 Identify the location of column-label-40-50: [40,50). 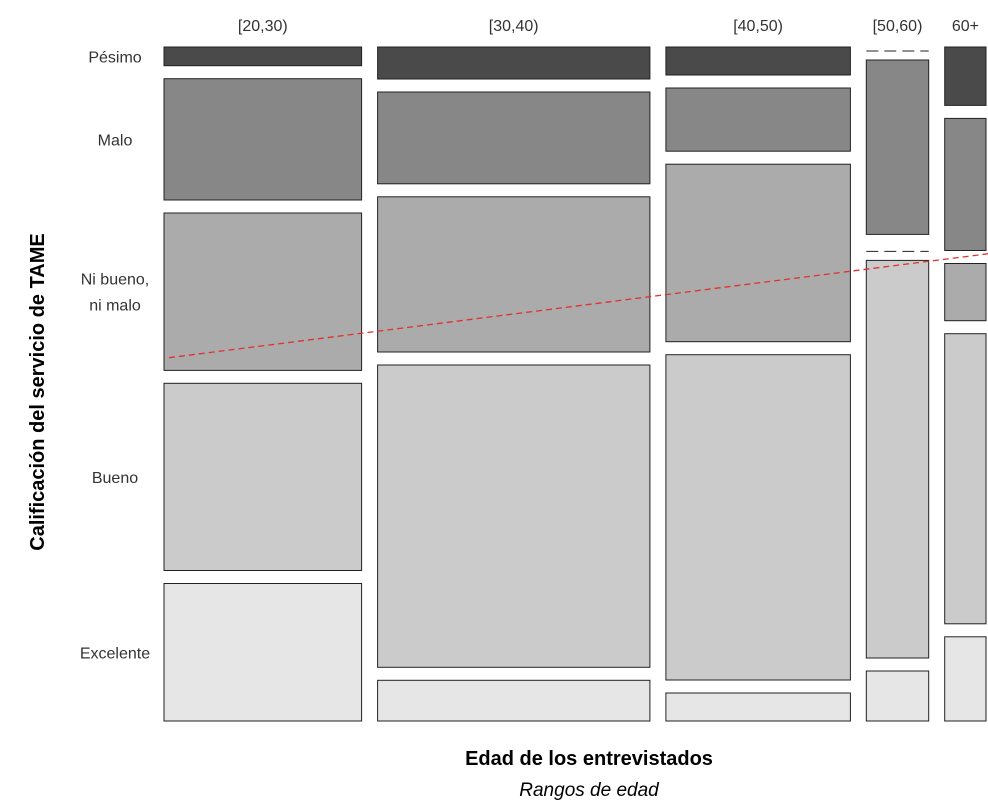
(758, 26).